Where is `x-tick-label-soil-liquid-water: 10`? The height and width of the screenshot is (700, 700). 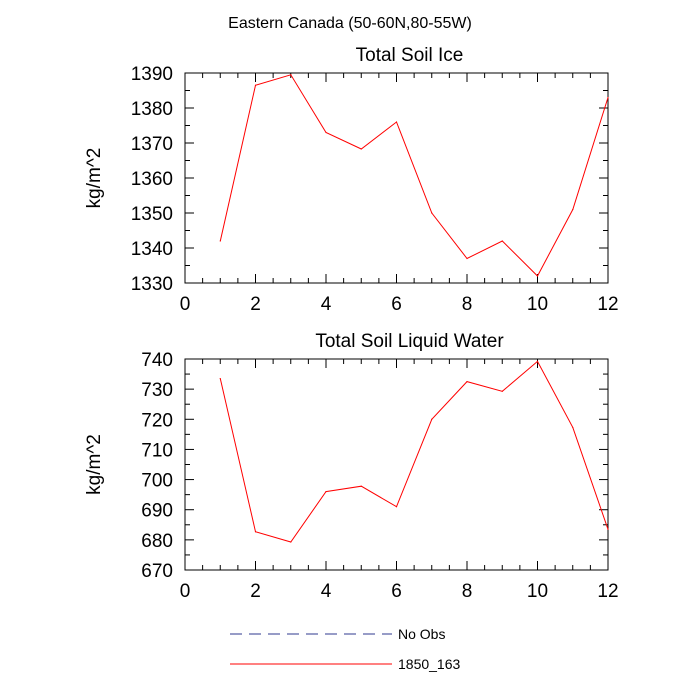
x-tick-label-soil-liquid-water: 10 is located at coordinates (537, 591).